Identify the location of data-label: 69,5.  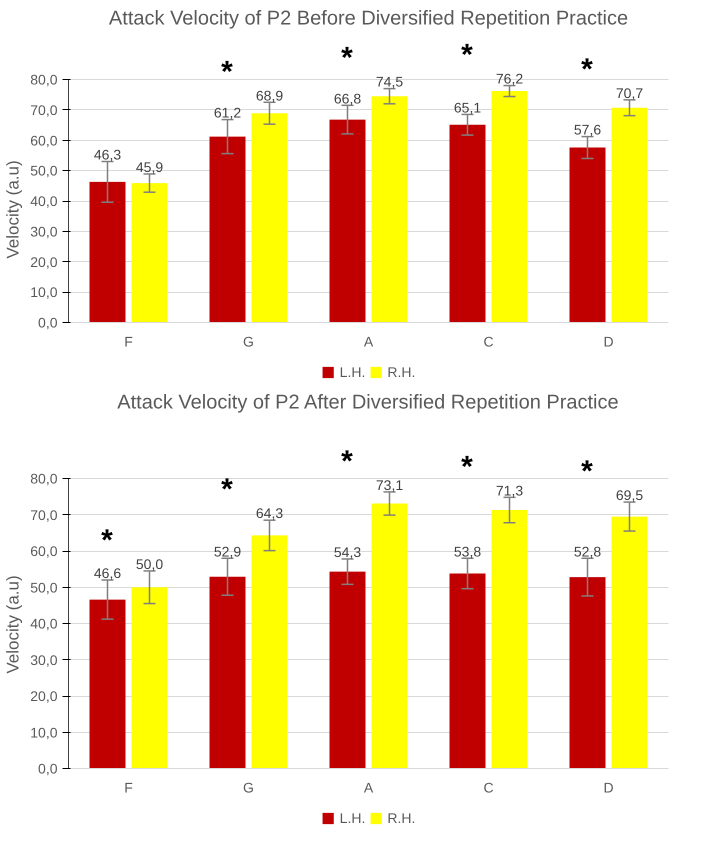
(630, 495).